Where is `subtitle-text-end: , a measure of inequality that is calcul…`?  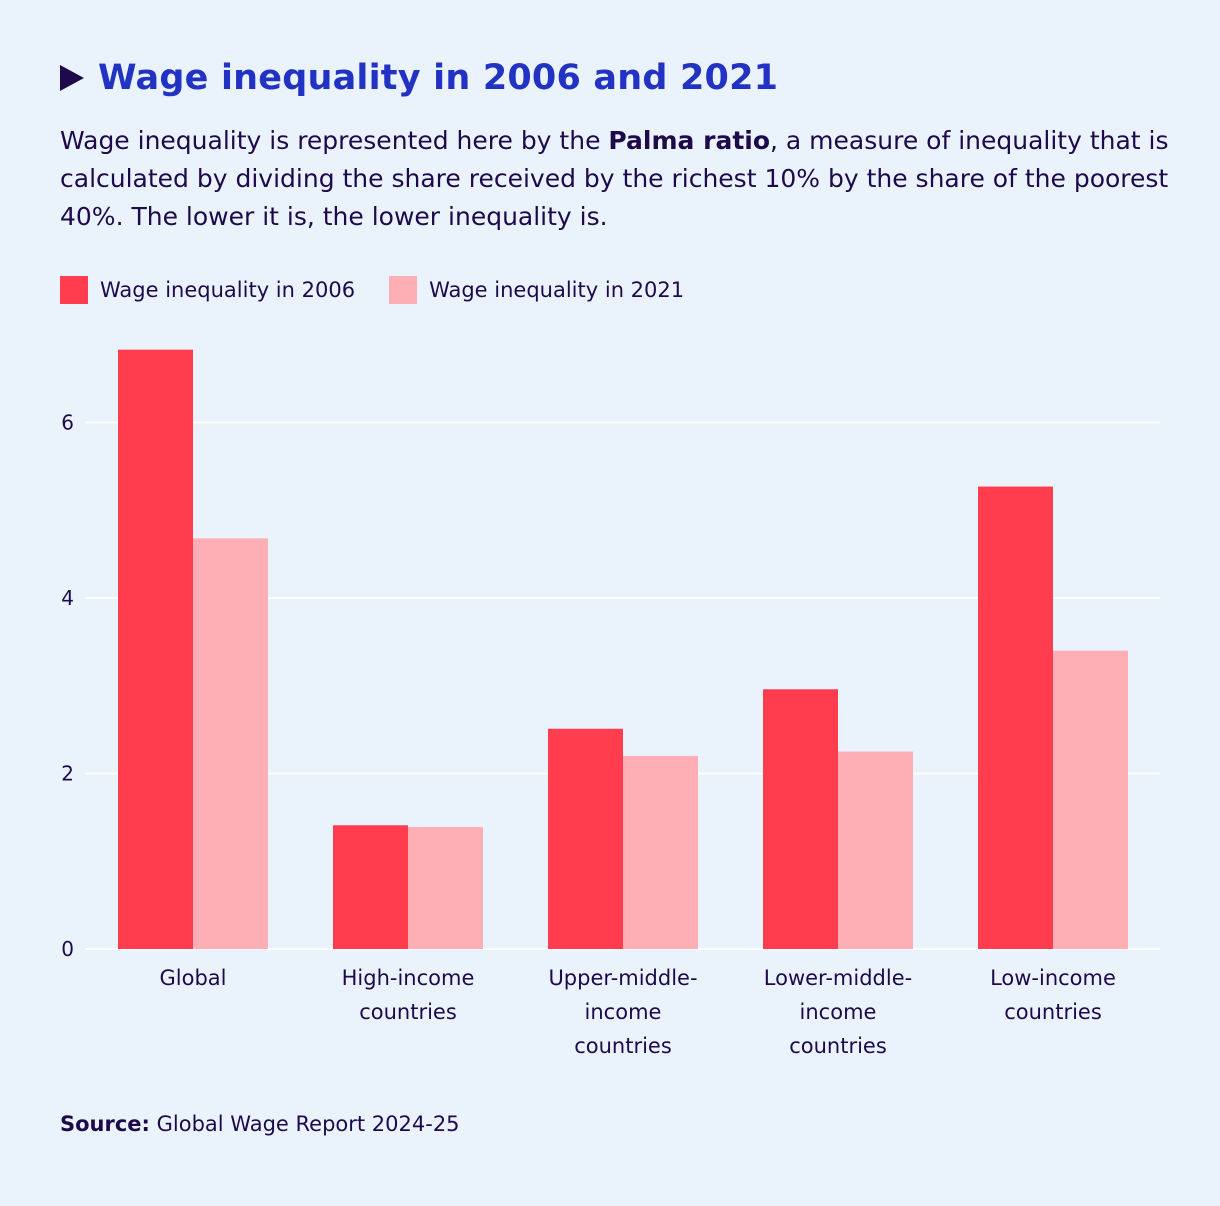
subtitle-text-end: , a measure of inequality that is calcul… is located at coordinates (614, 178).